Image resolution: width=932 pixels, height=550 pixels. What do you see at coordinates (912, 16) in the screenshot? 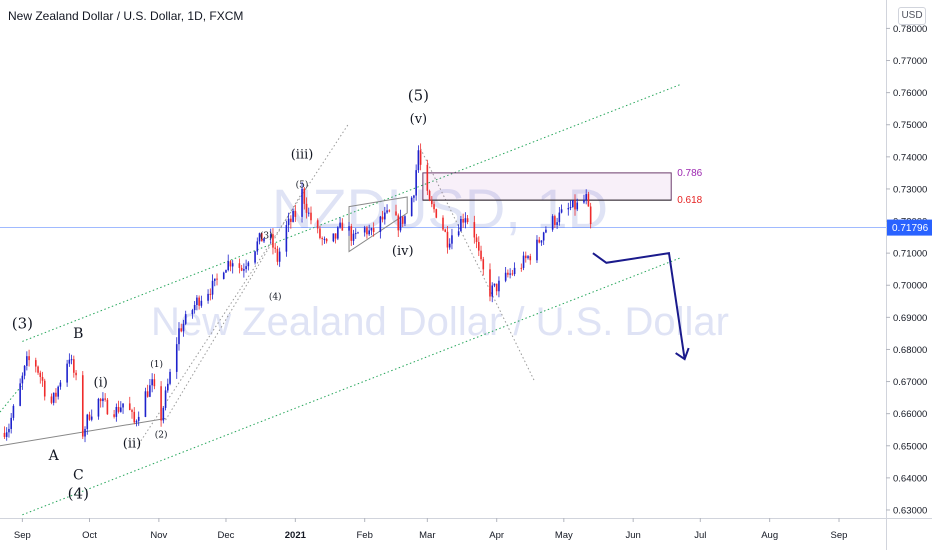
I see `currency-button: USD` at bounding box center [912, 16].